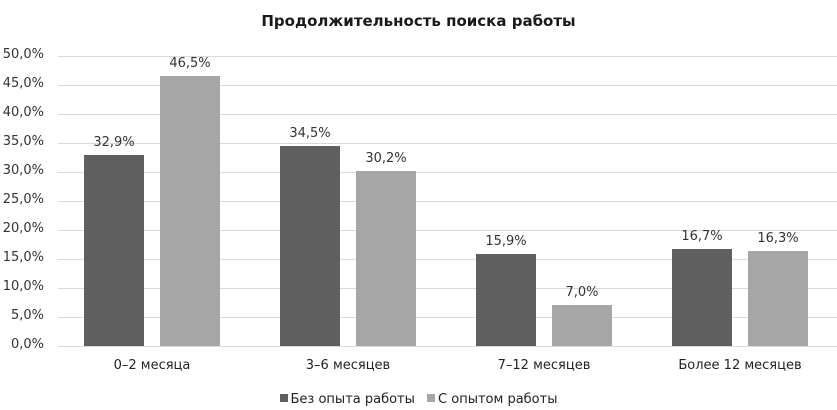  What do you see at coordinates (23, 228) in the screenshot?
I see `y-tick-label: 20,0%` at bounding box center [23, 228].